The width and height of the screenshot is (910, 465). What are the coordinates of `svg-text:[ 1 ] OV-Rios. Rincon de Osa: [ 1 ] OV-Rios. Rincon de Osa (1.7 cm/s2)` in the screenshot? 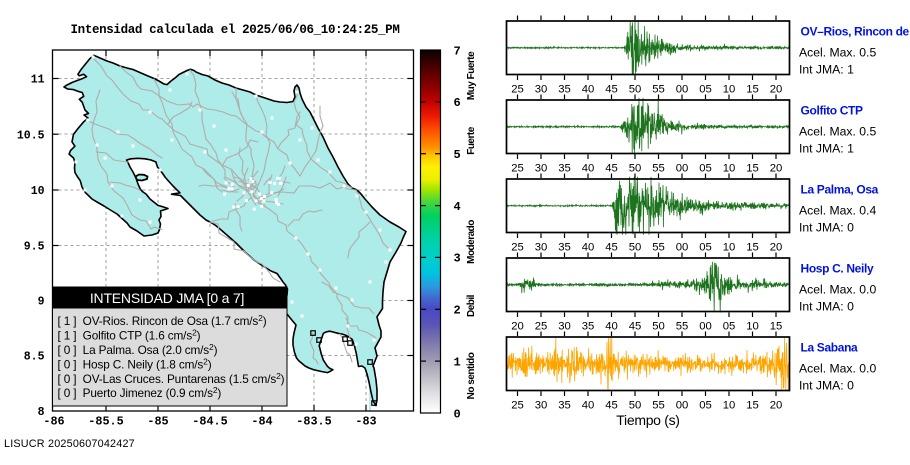 It's located at (162, 320).